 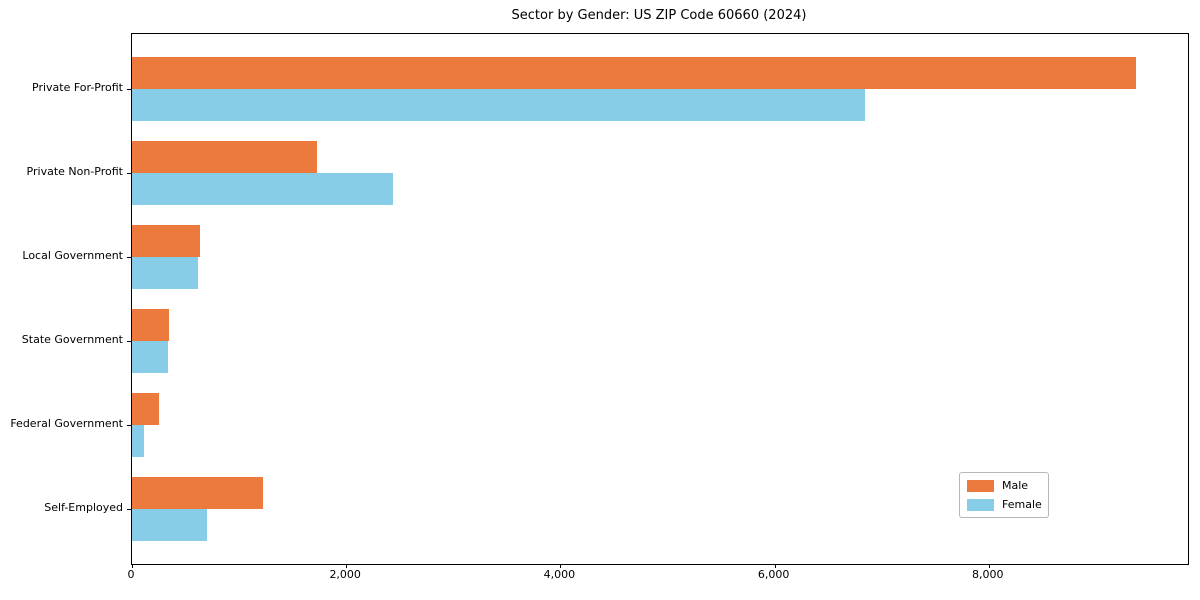 I want to click on legend-entry-female: Female, so click(x=1007, y=504).